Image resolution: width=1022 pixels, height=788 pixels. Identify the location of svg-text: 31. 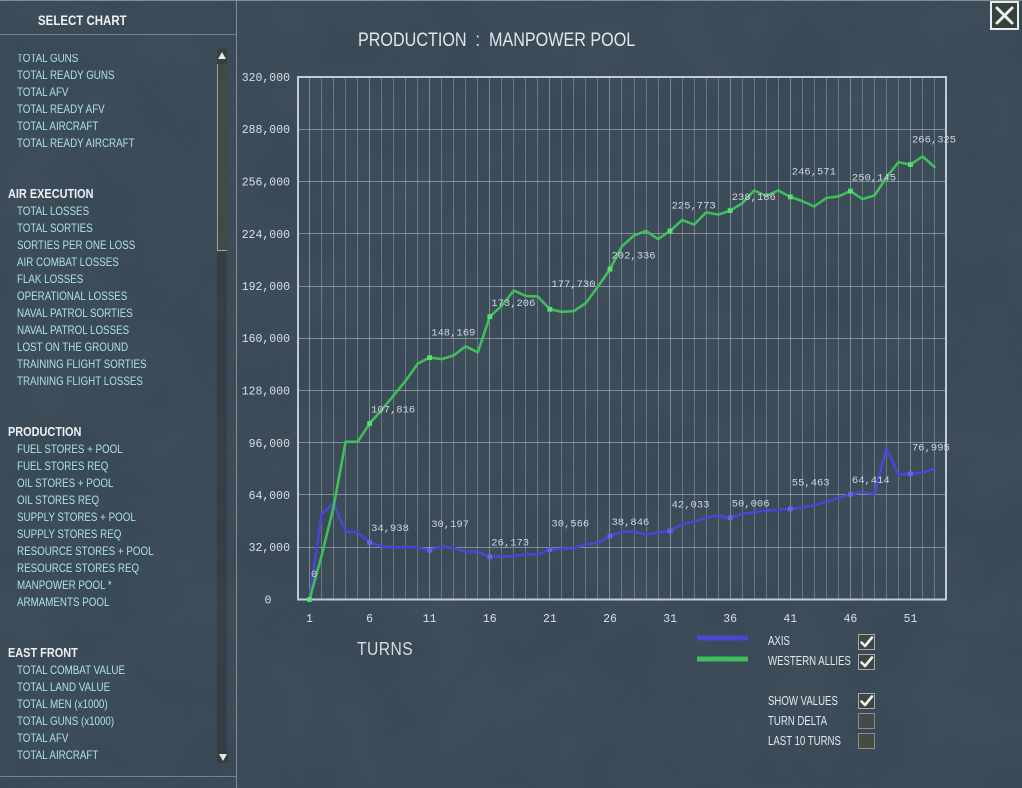
(670, 619).